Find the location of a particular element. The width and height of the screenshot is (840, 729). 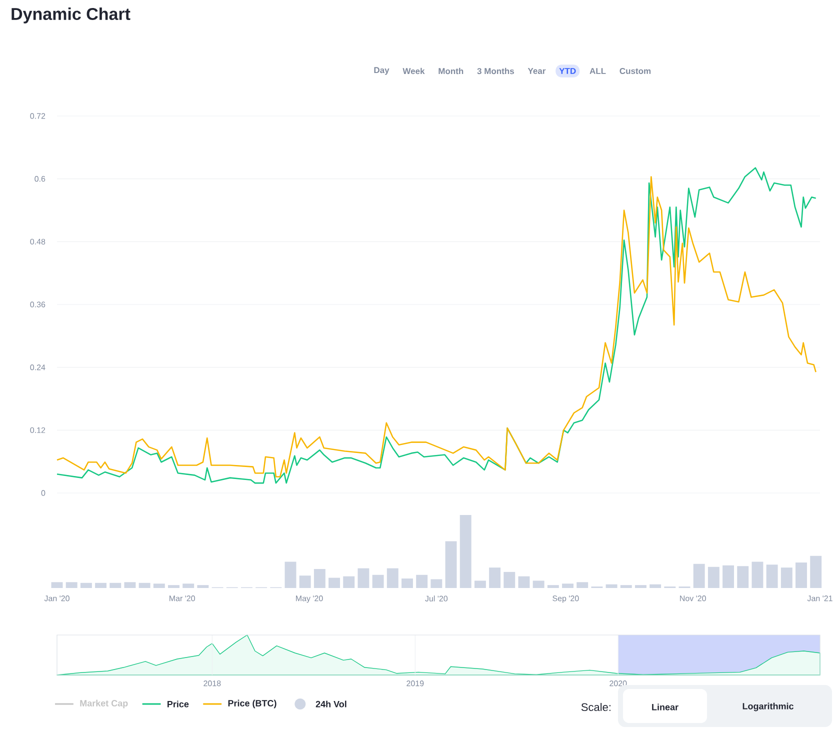

text: Linear is located at coordinates (665, 707).